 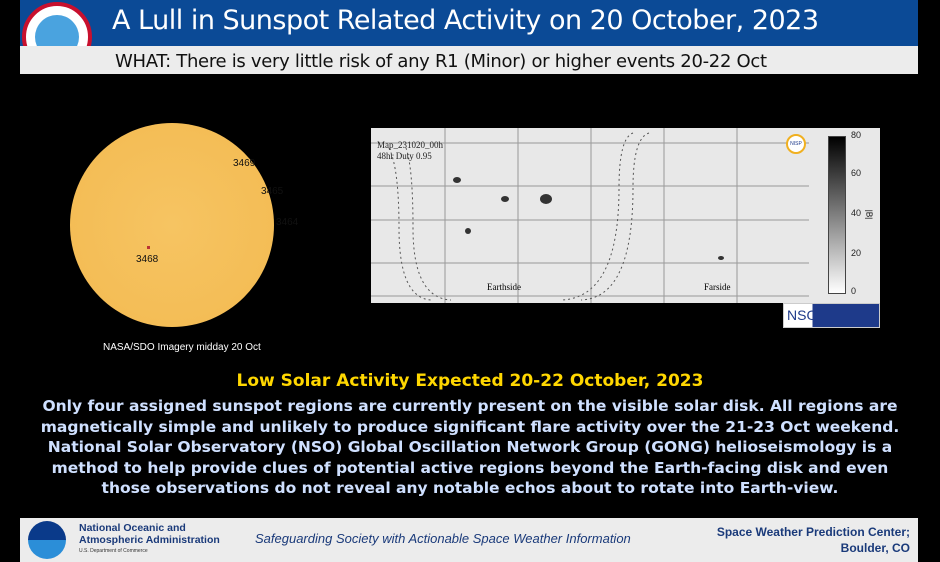 What do you see at coordinates (854, 291) in the screenshot?
I see `colorbar-tick: 0` at bounding box center [854, 291].